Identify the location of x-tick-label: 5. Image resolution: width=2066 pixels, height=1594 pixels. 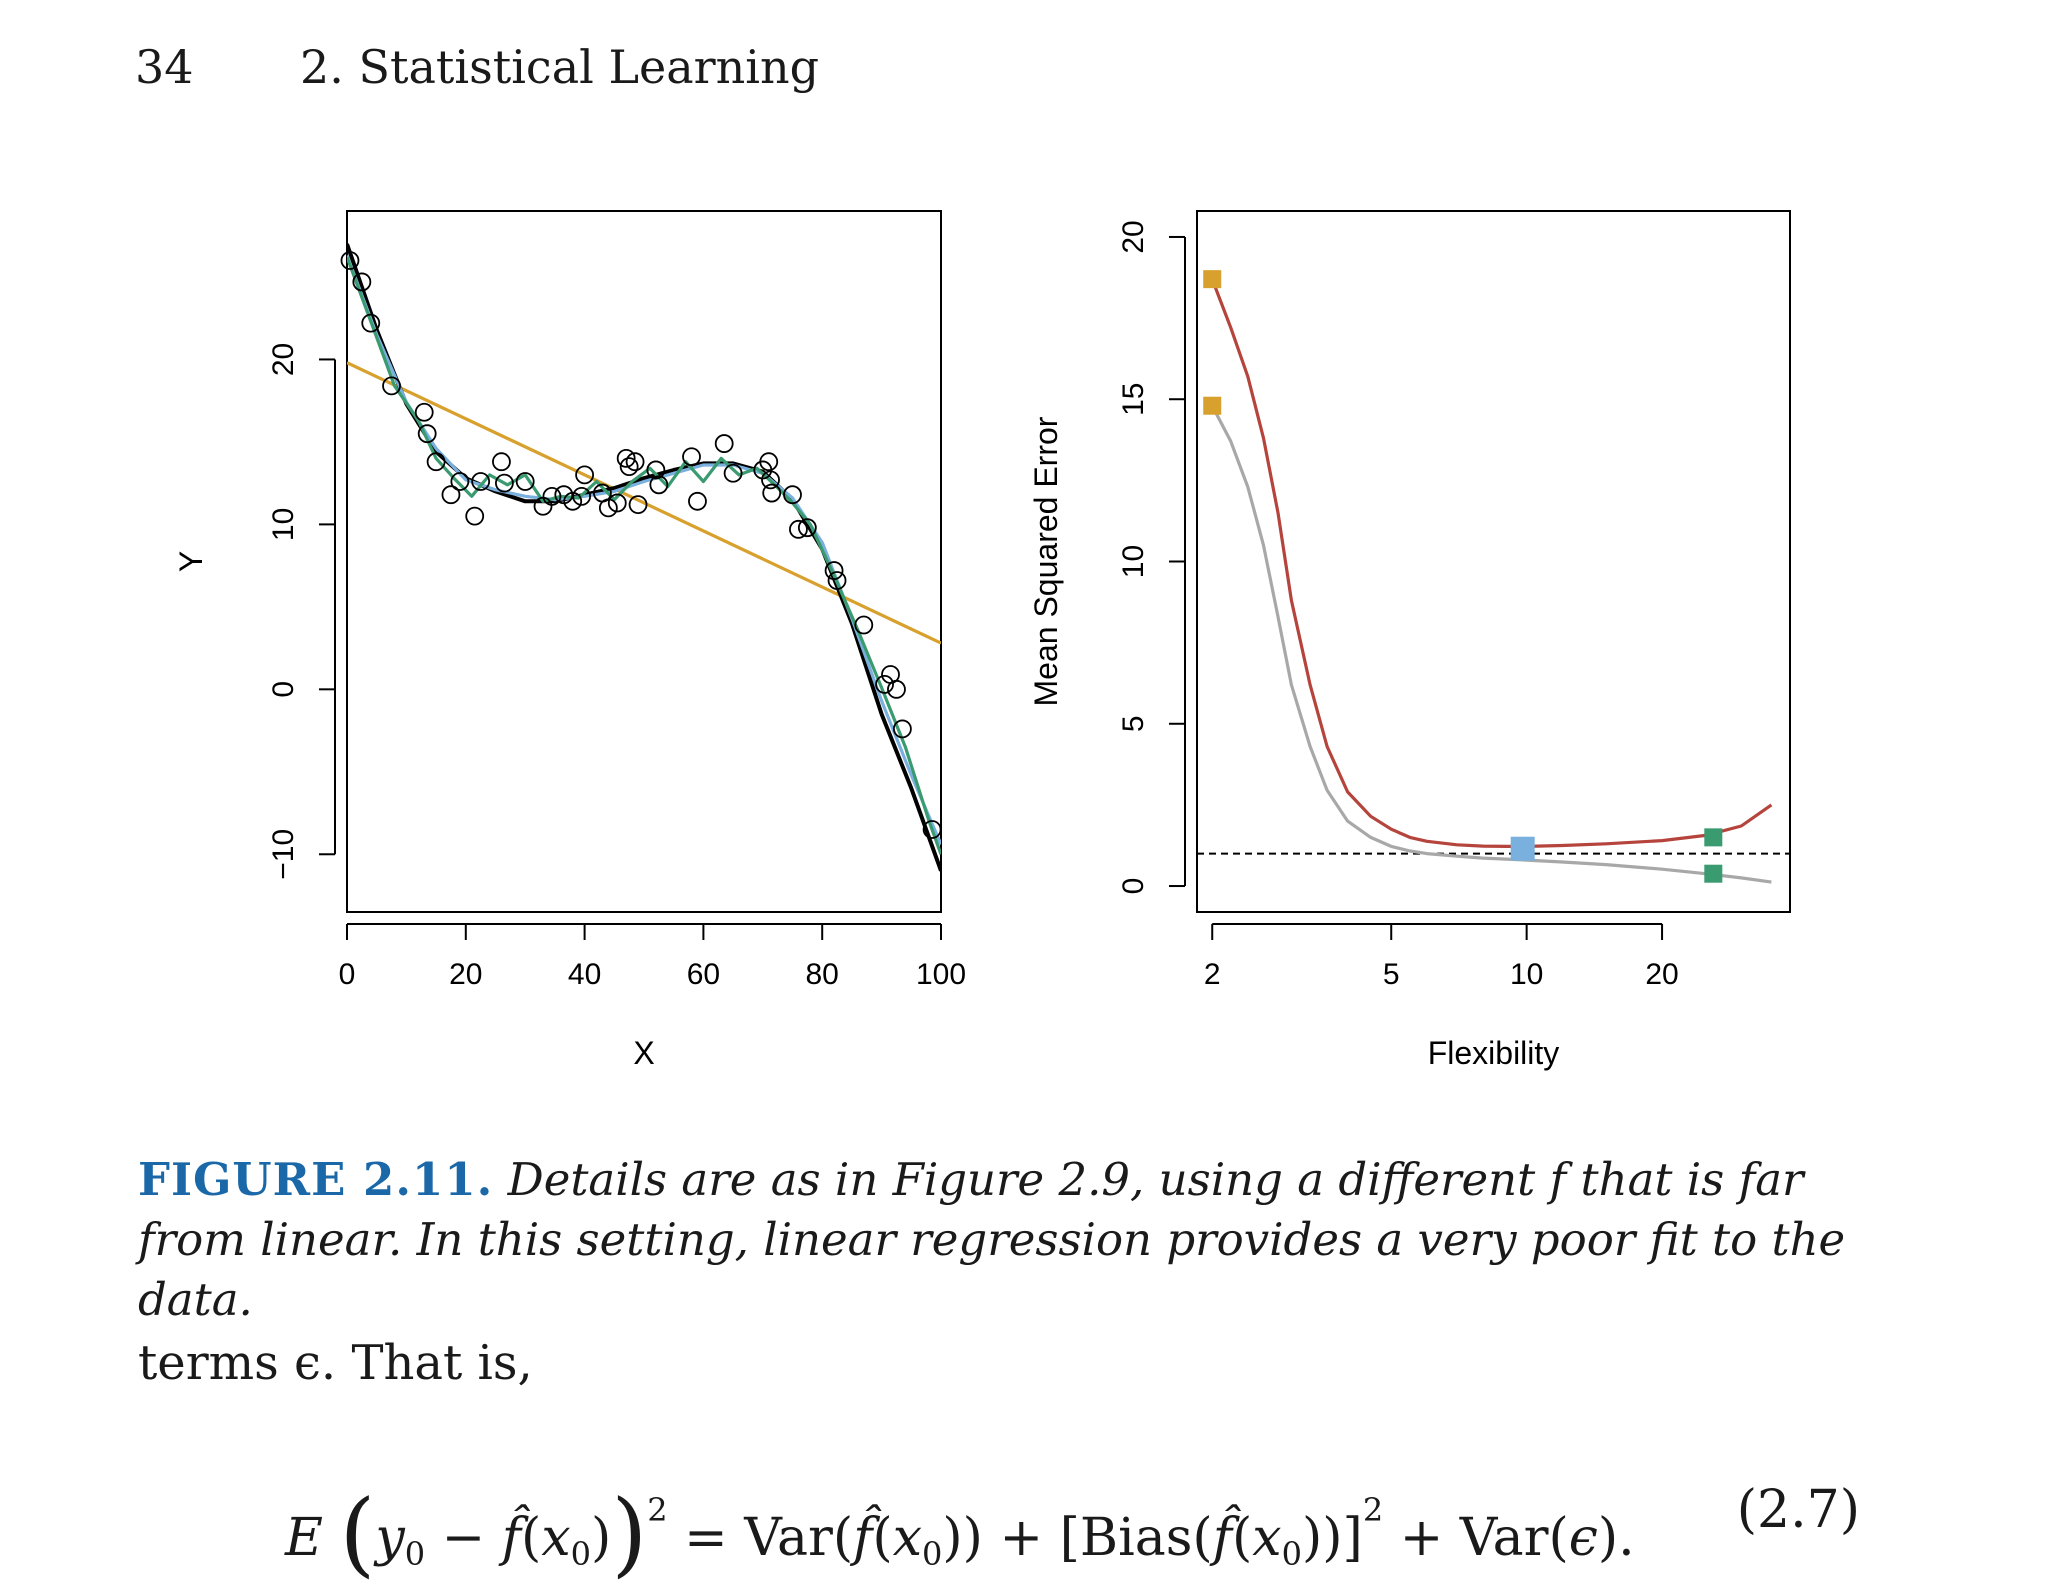
(1391, 974).